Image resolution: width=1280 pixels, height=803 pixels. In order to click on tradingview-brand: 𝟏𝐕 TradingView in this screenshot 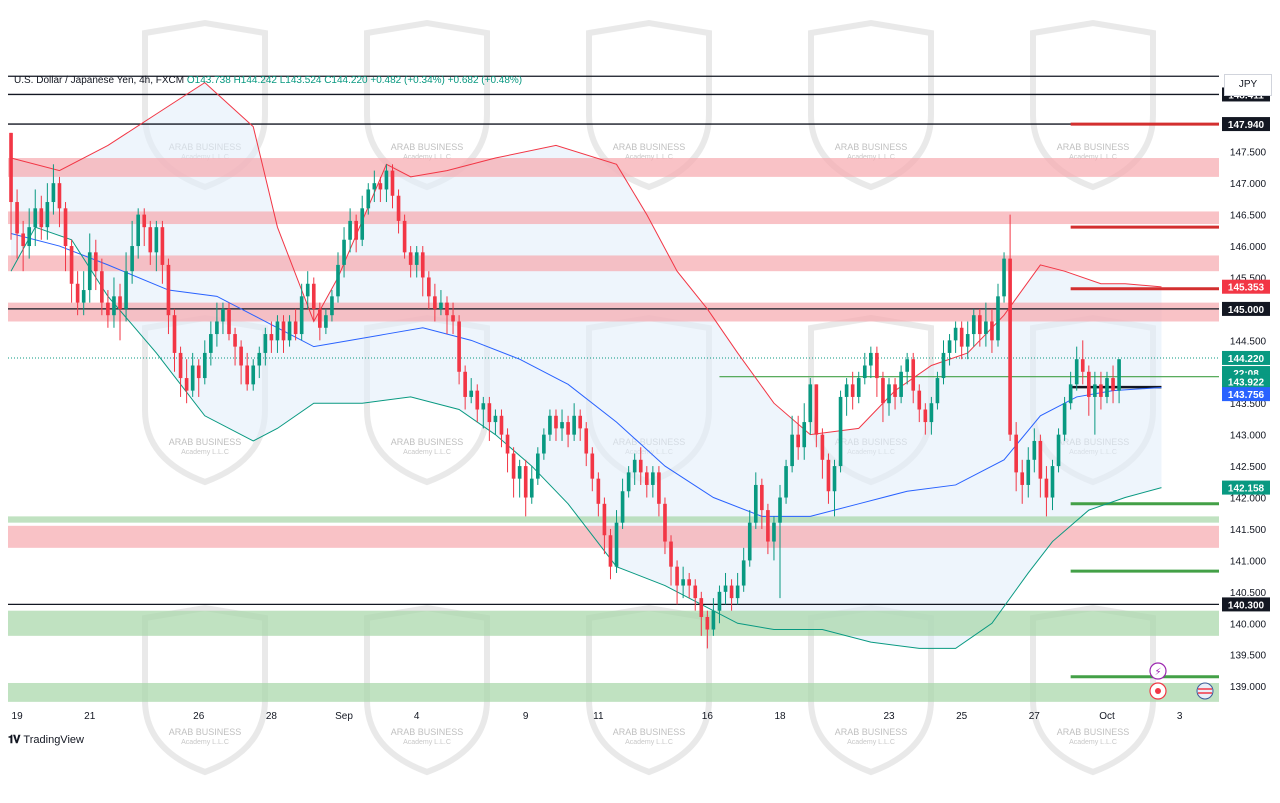, I will do `click(46, 740)`.